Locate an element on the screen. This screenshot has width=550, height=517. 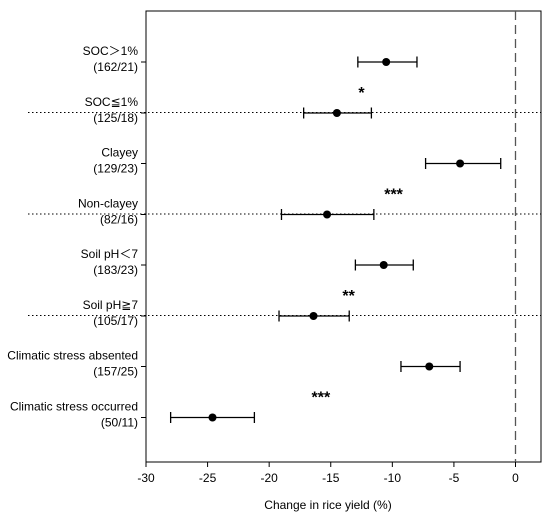
category-label-6: Climatic stress absented is located at coordinates (72, 356).